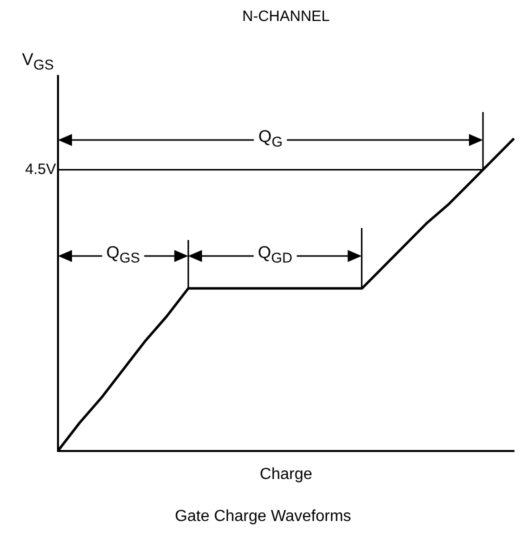  What do you see at coordinates (38, 62) in the screenshot?
I see `y-axis-title: V$_{GS}$` at bounding box center [38, 62].